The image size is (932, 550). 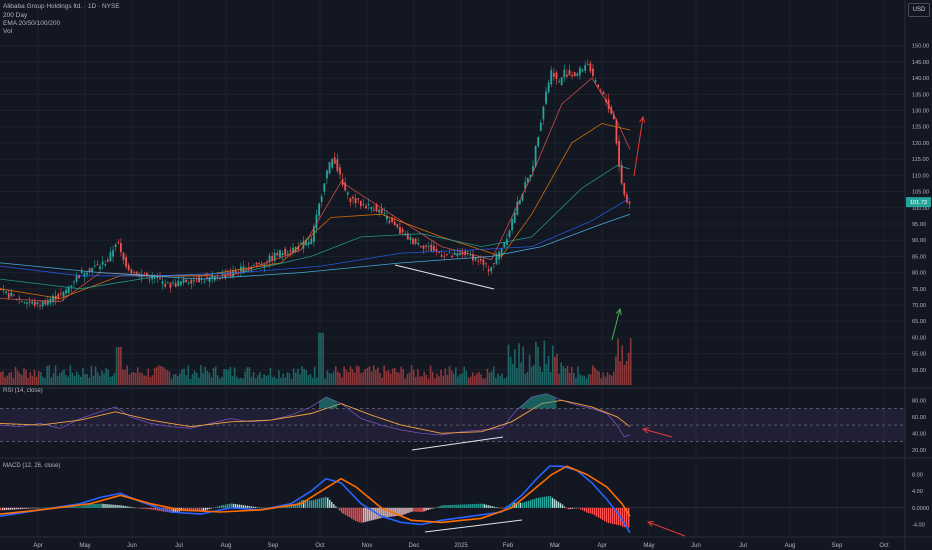 What do you see at coordinates (226, 546) in the screenshot?
I see `x-tick-label: Aug` at bounding box center [226, 546].